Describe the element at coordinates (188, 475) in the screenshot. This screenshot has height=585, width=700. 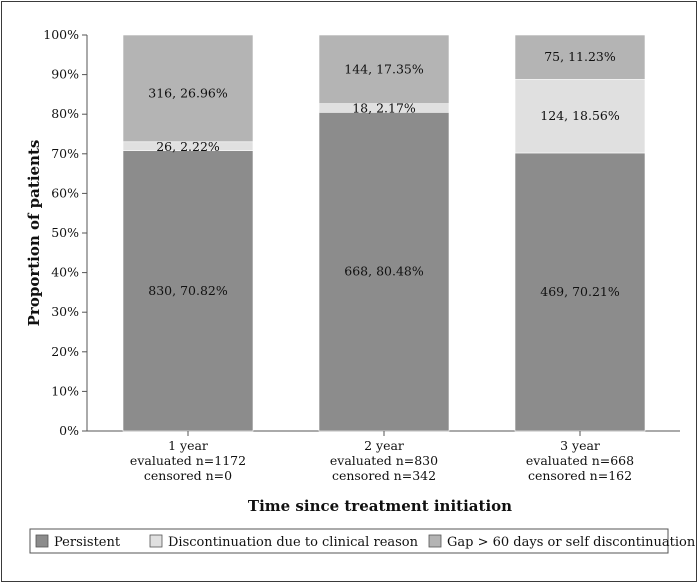
I see `x-tick-label: censored n=0` at that location.